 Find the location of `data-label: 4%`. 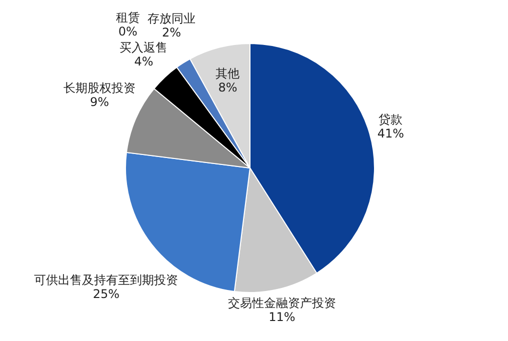

data-label: 4% is located at coordinates (144, 61).